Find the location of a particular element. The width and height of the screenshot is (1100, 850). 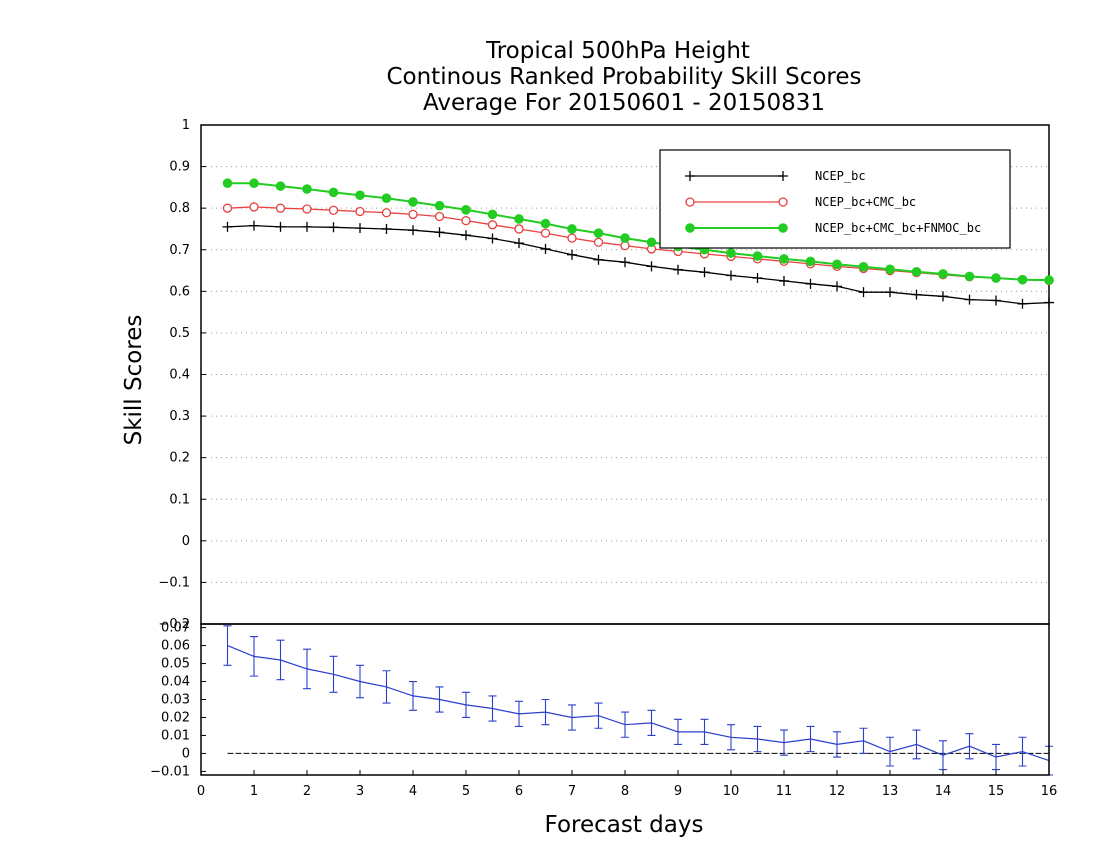

bottom-plot-frame is located at coordinates (625, 699).